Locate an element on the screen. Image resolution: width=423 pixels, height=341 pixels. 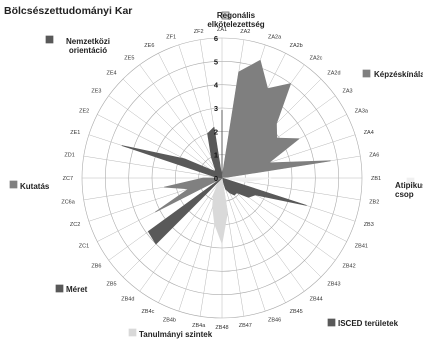
axis-label: ZE1 is located at coordinates (75, 133).